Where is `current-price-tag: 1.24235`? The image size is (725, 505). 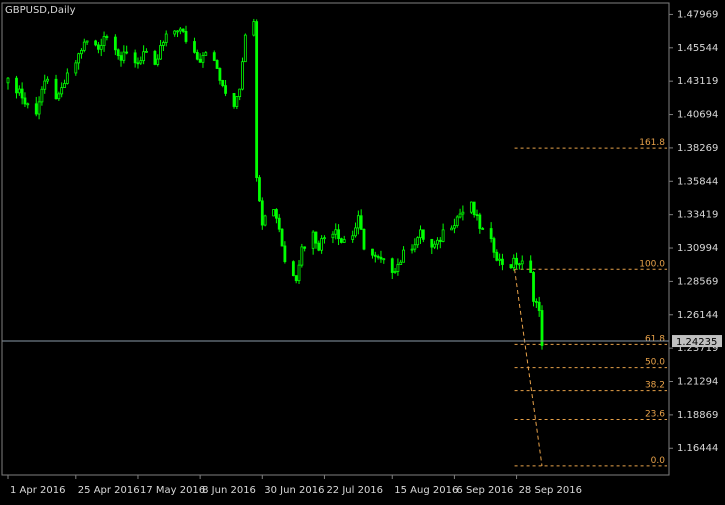 current-price-tag: 1.24235 is located at coordinates (697, 341).